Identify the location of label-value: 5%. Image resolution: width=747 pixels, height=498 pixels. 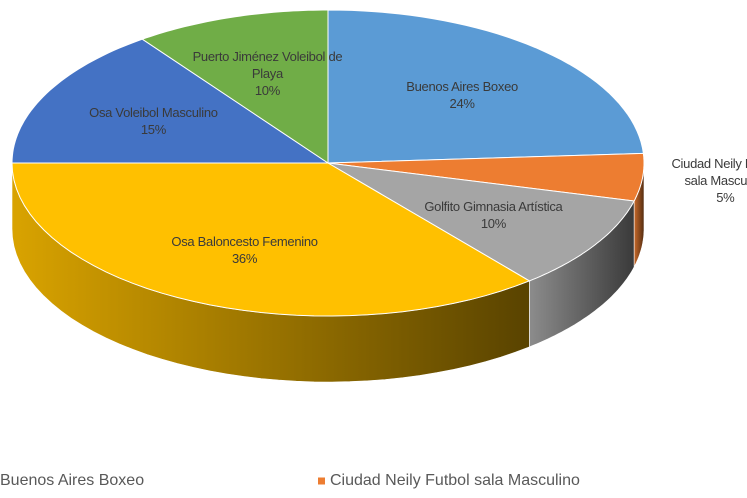
(725, 197).